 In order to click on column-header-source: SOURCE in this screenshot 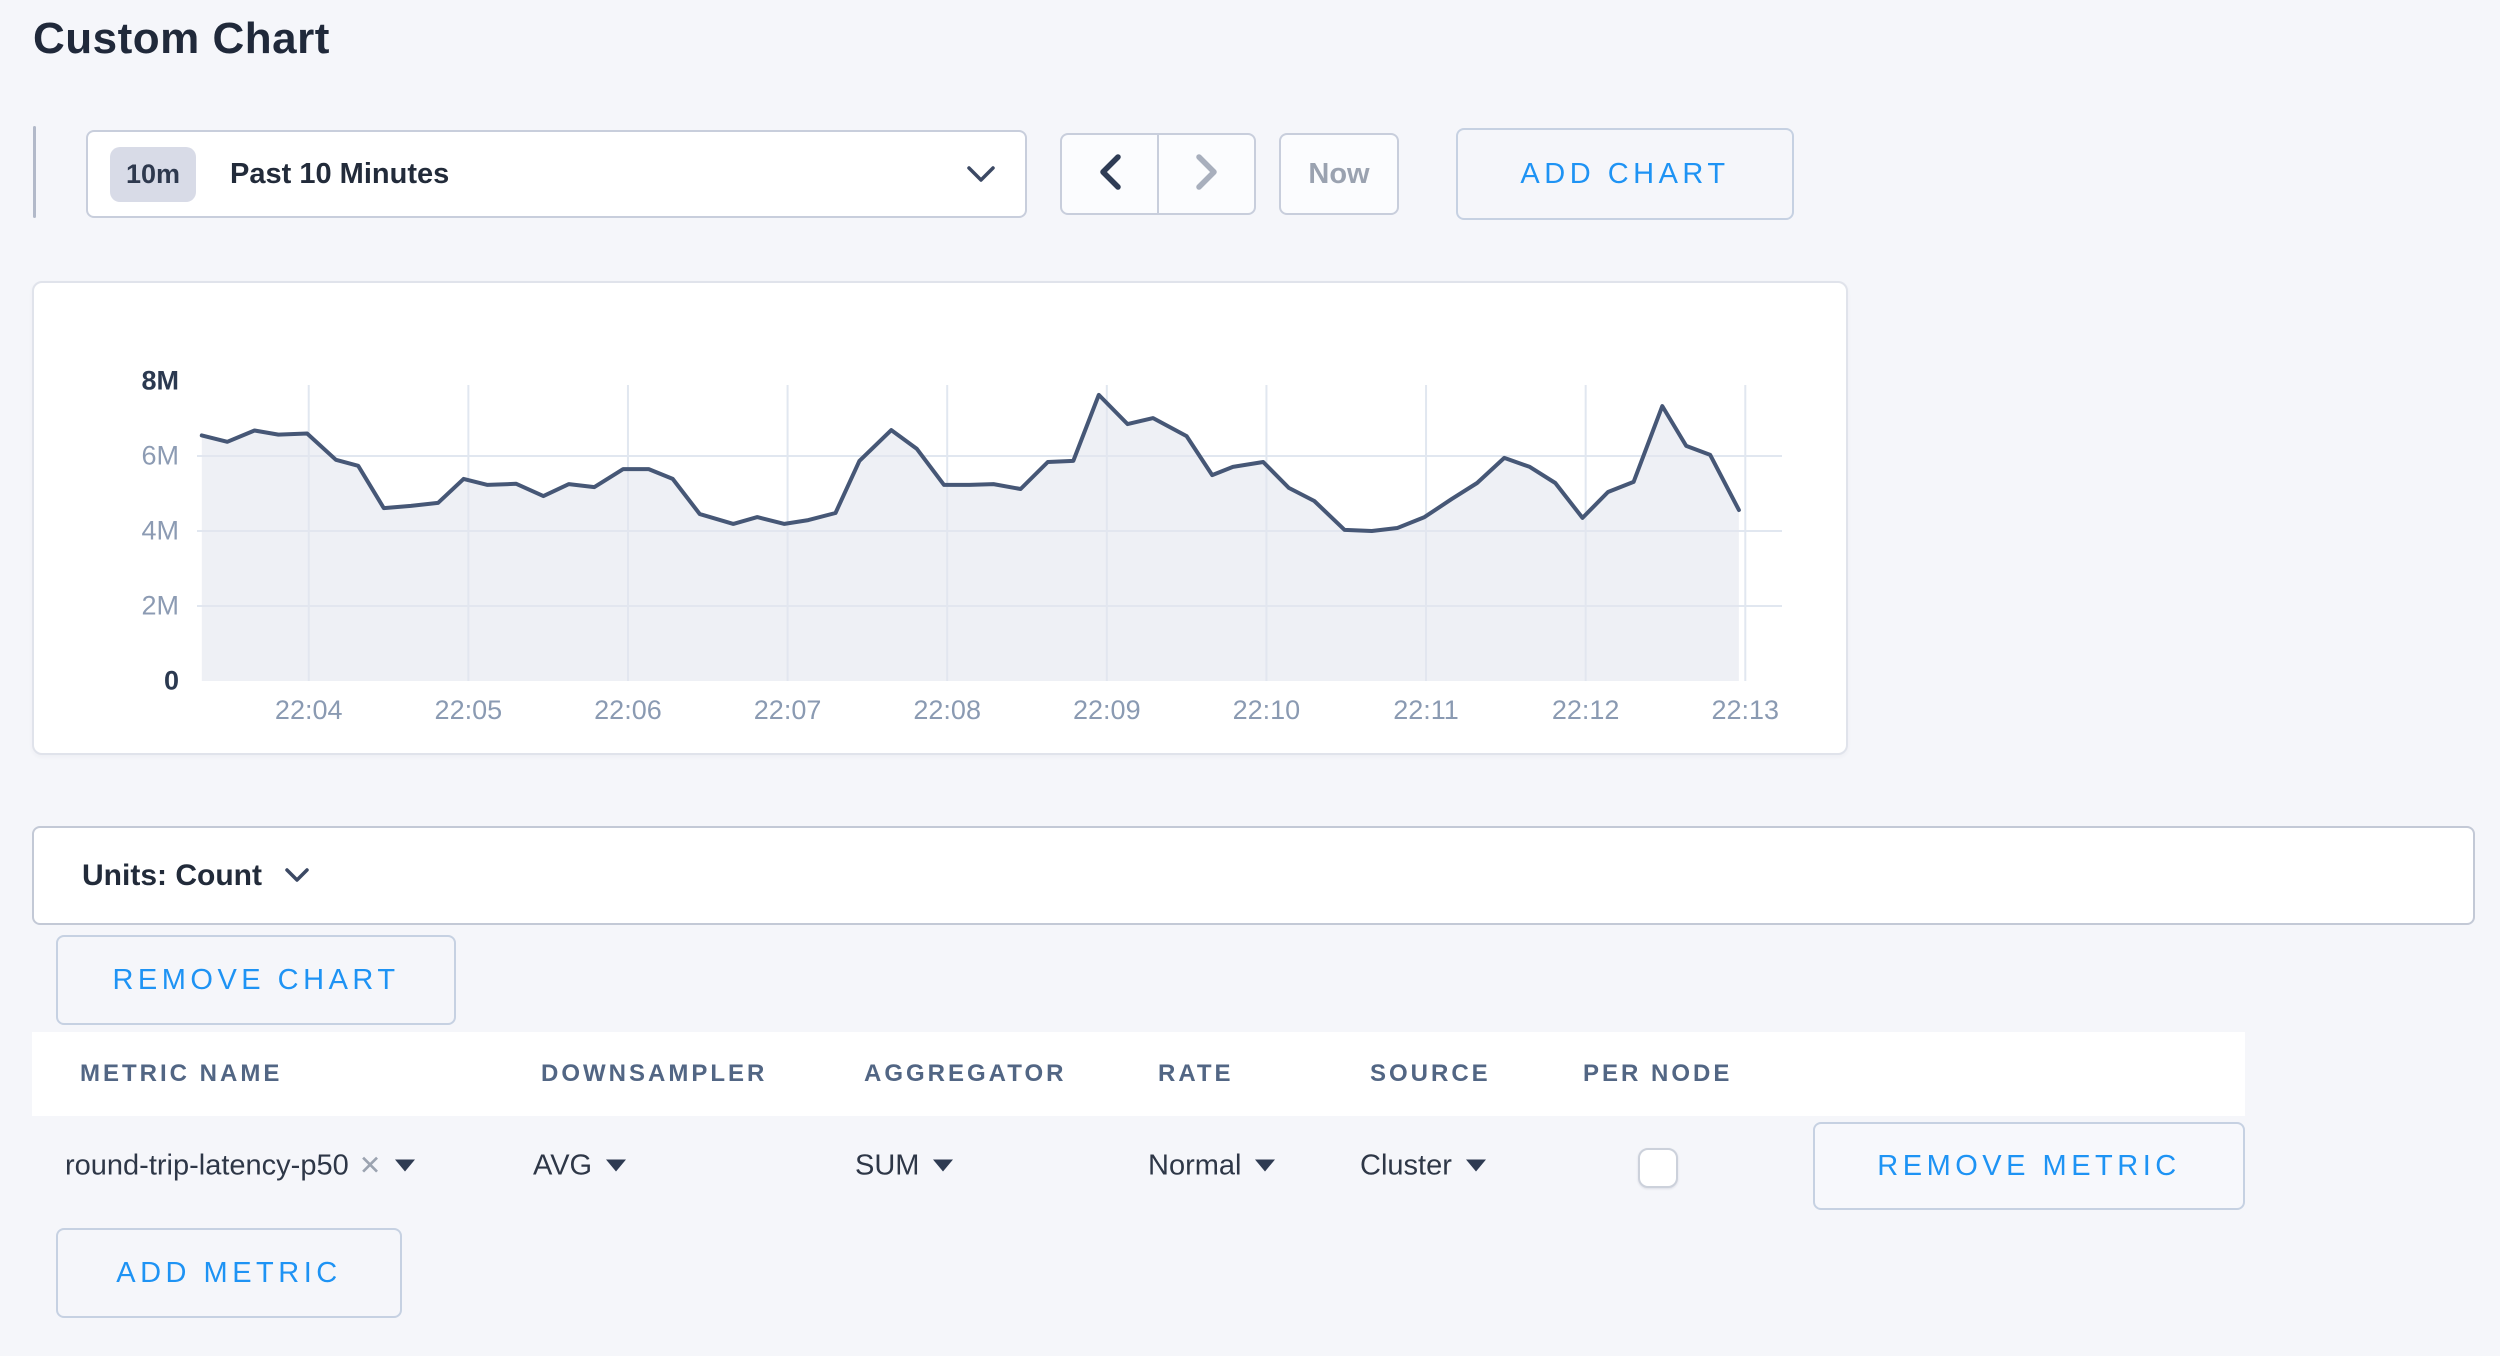, I will do `click(1430, 1073)`.